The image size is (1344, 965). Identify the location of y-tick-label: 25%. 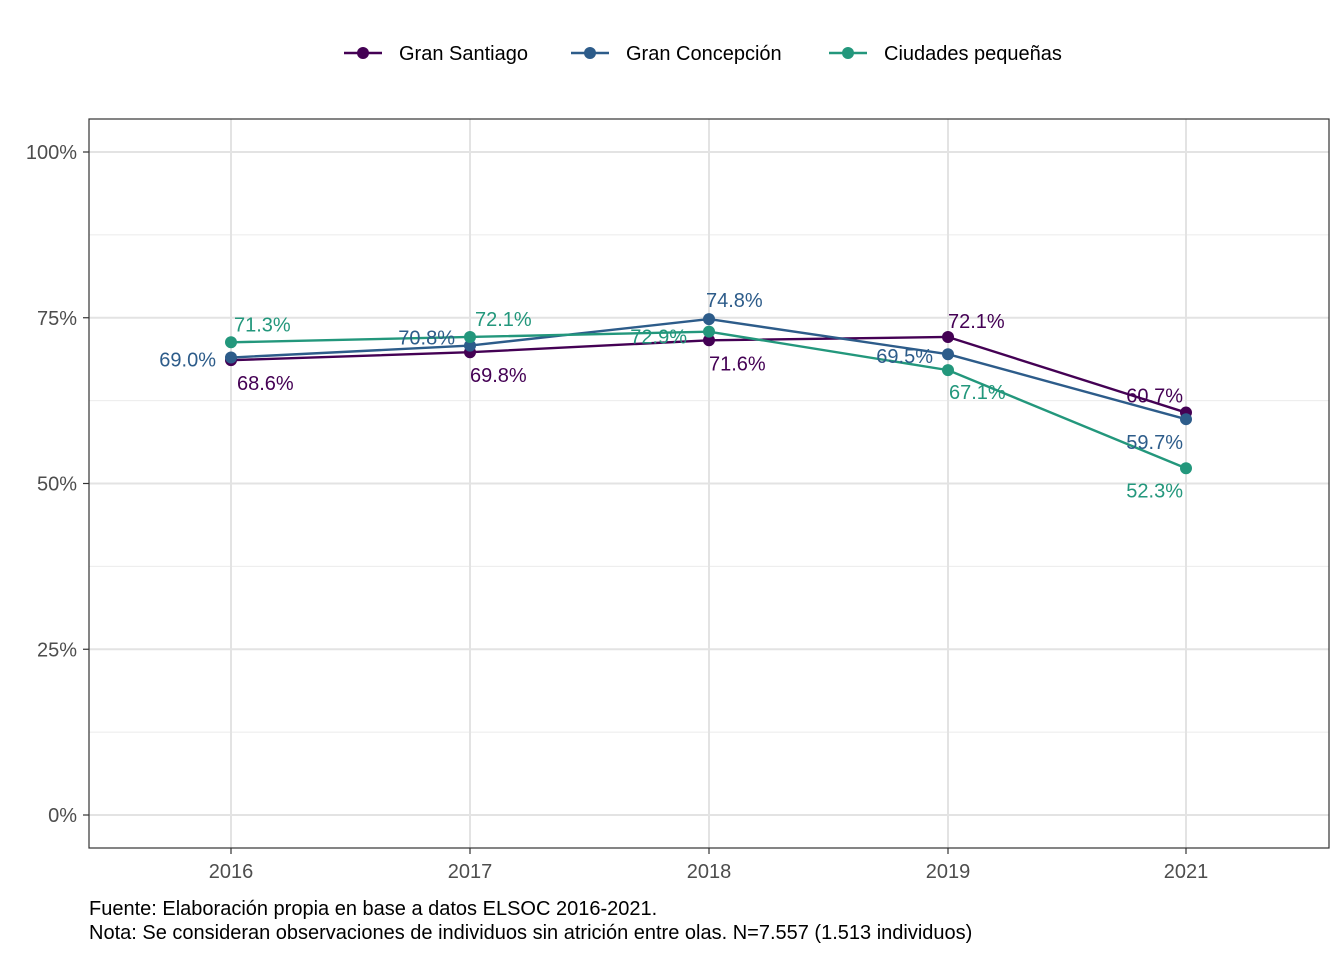
(57, 650).